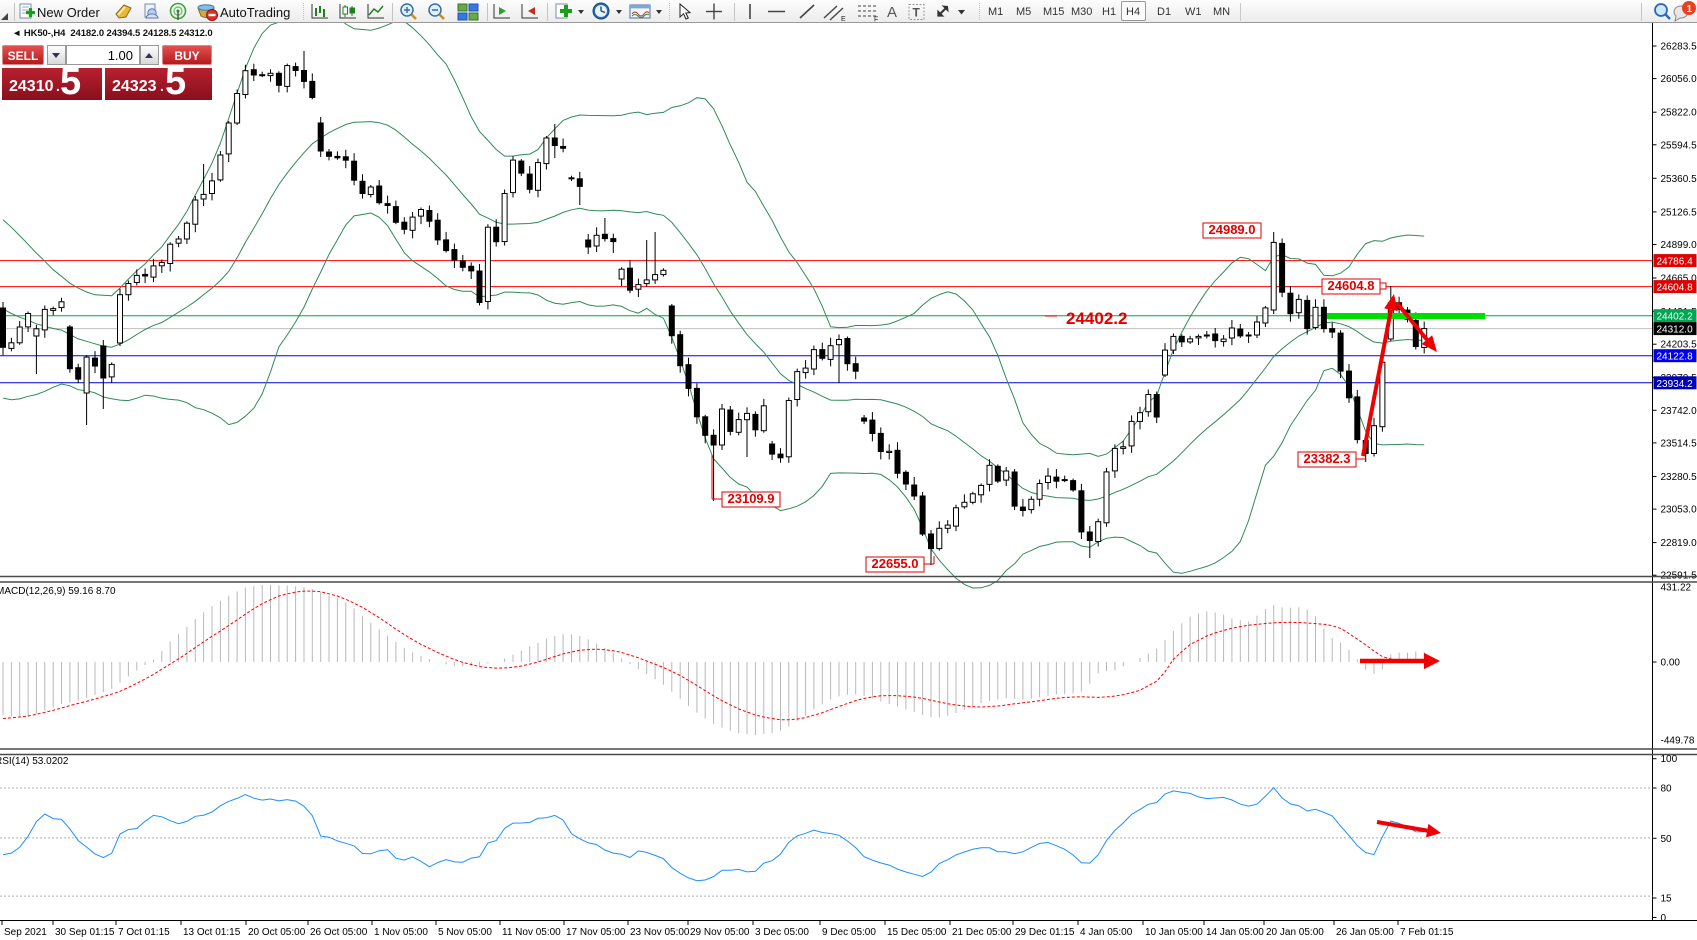  What do you see at coordinates (1106, 932) in the screenshot?
I see `svg-text: 4 Jan 05:00` at bounding box center [1106, 932].